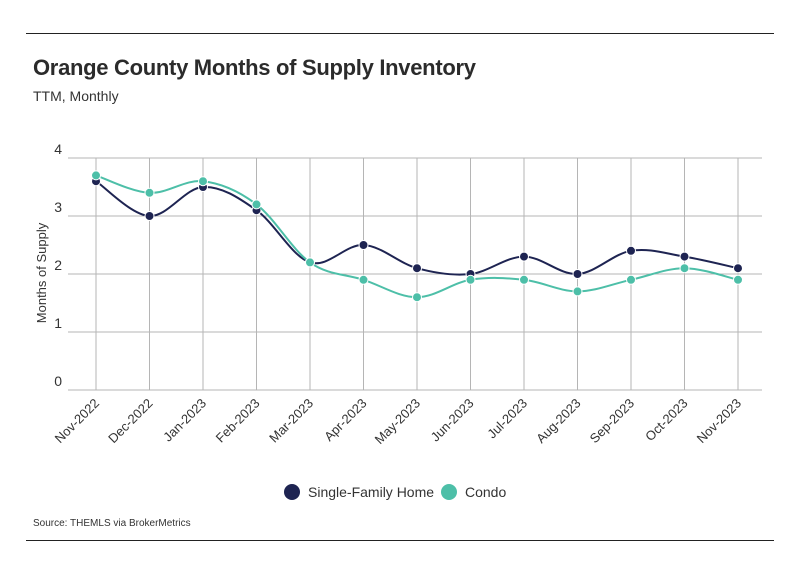 This screenshot has width=799, height=575. What do you see at coordinates (238, 421) in the screenshot?
I see `x-tick-label: Feb-2023` at bounding box center [238, 421].